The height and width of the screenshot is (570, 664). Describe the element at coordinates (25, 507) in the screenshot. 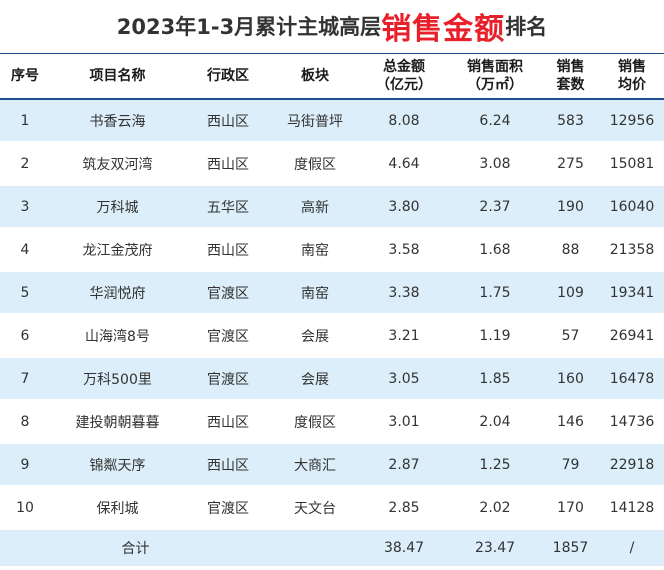

I see `rank-cell: 10` at that location.